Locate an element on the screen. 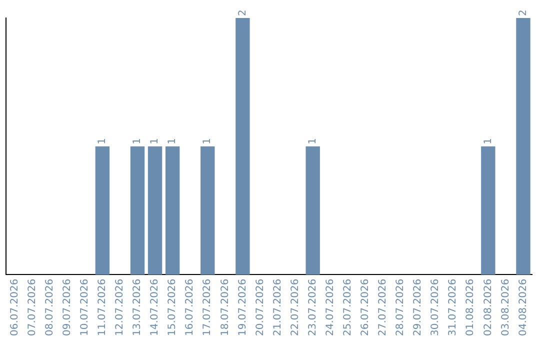 This screenshot has height=340, width=540. x-tick-label: 04.08.2026 is located at coordinates (523, 307).